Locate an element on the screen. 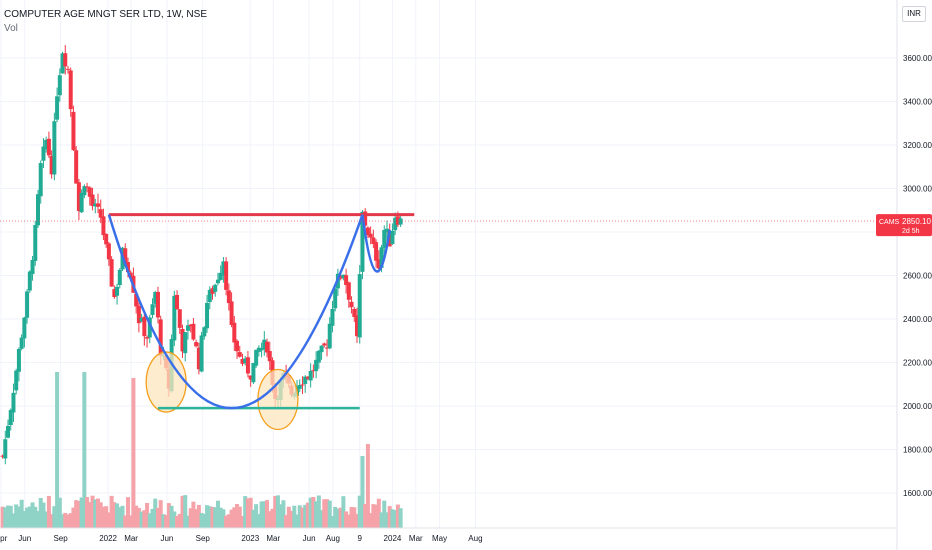 This screenshot has height=550, width=932. highlight-circle is located at coordinates (278, 399).